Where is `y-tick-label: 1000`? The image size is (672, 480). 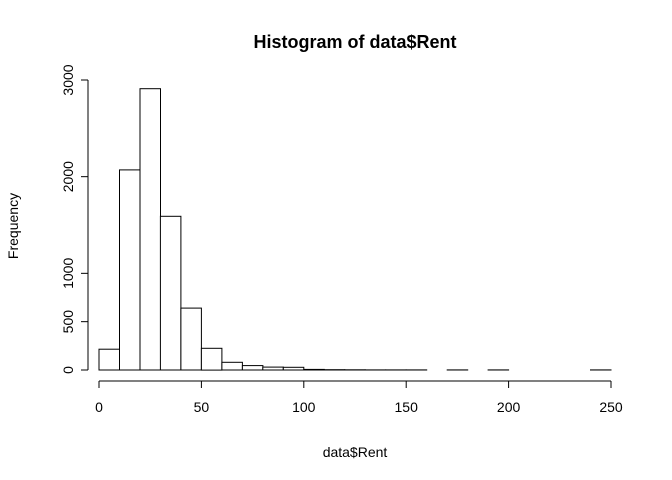
y-tick-label: 1000 is located at coordinates (68, 273).